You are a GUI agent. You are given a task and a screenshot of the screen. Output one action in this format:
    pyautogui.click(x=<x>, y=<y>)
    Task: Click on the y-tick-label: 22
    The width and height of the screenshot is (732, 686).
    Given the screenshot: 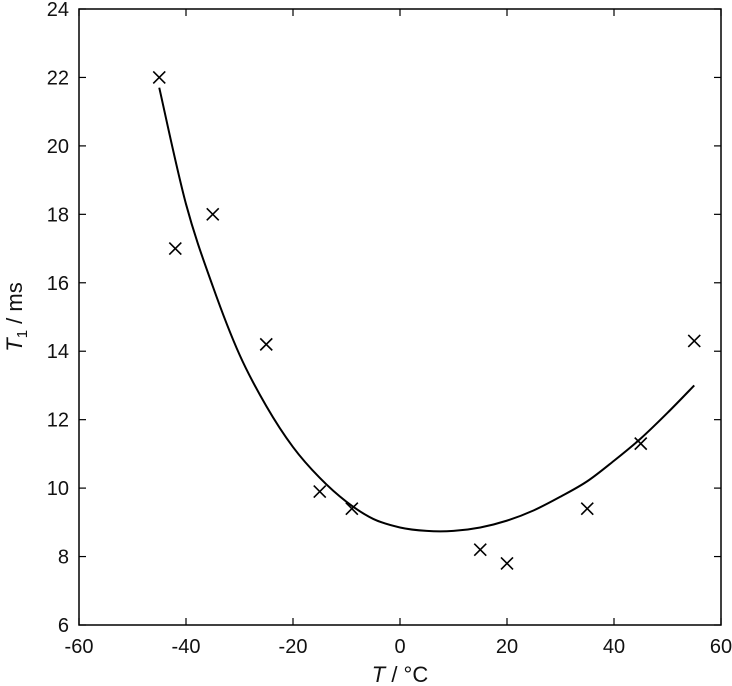 What is the action you would take?
    pyautogui.click(x=58, y=78)
    